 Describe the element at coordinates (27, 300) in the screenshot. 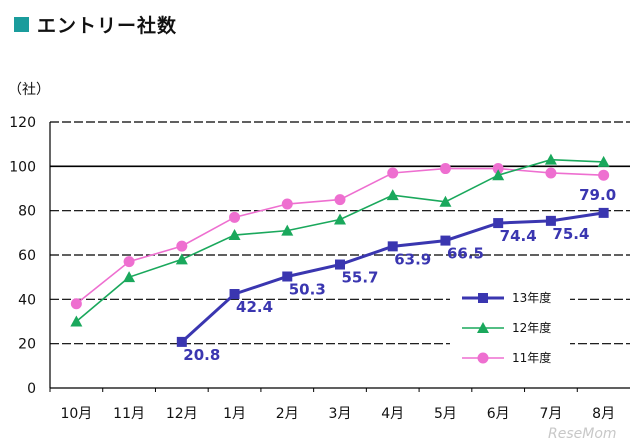

I see `y-tick-label: 40` at that location.